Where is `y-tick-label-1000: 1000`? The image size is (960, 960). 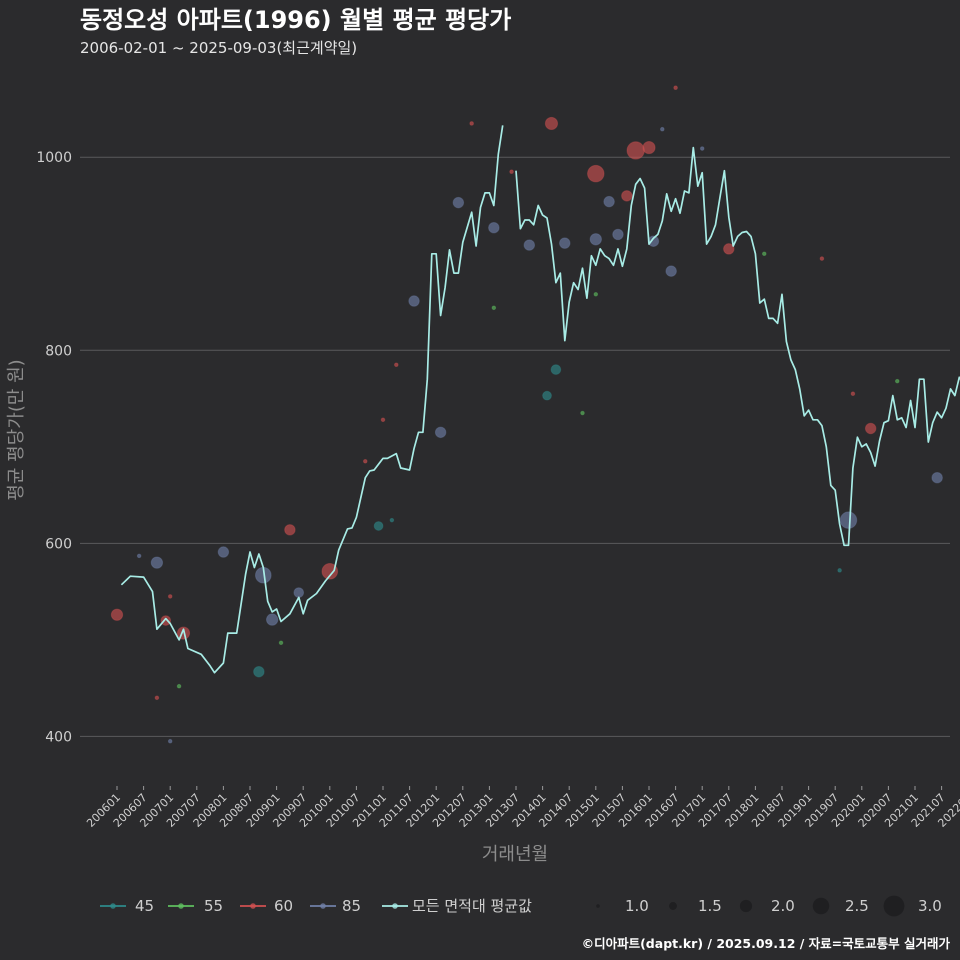 y-tick-label-1000: 1000 is located at coordinates (54, 158).